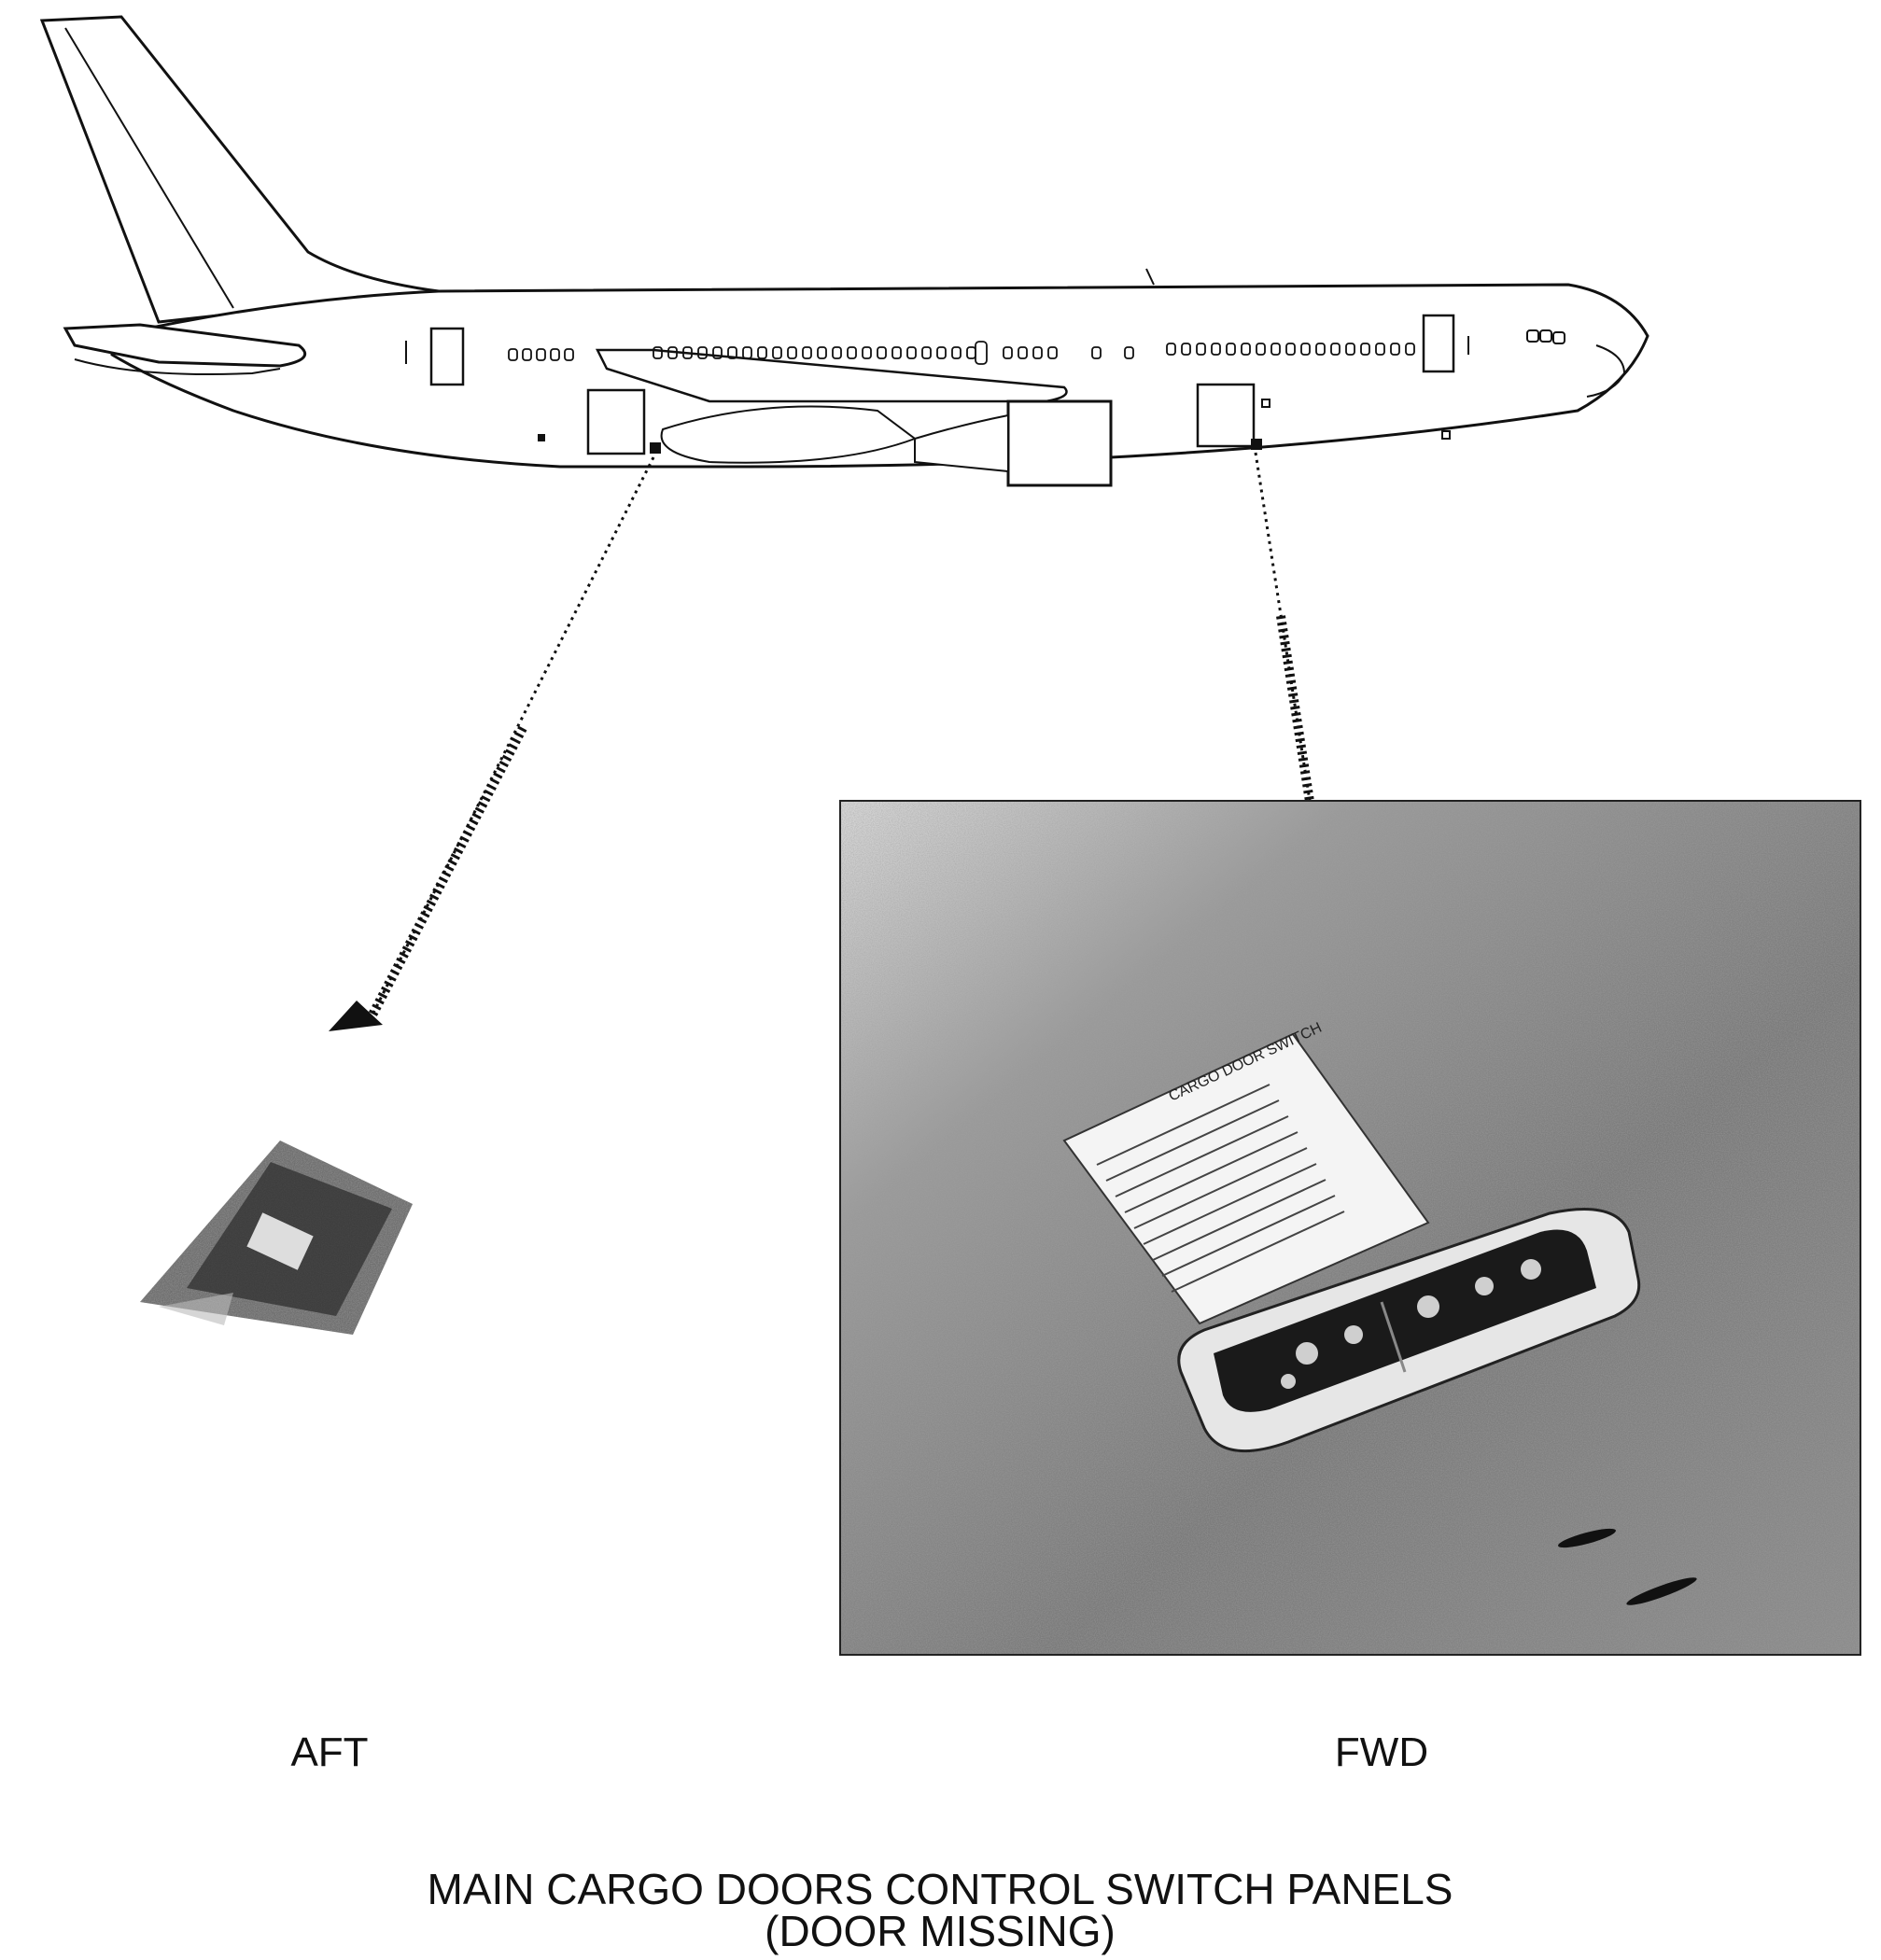 The height and width of the screenshot is (1960, 1881). I want to click on cabin-windows-fwd, so click(1290, 349).